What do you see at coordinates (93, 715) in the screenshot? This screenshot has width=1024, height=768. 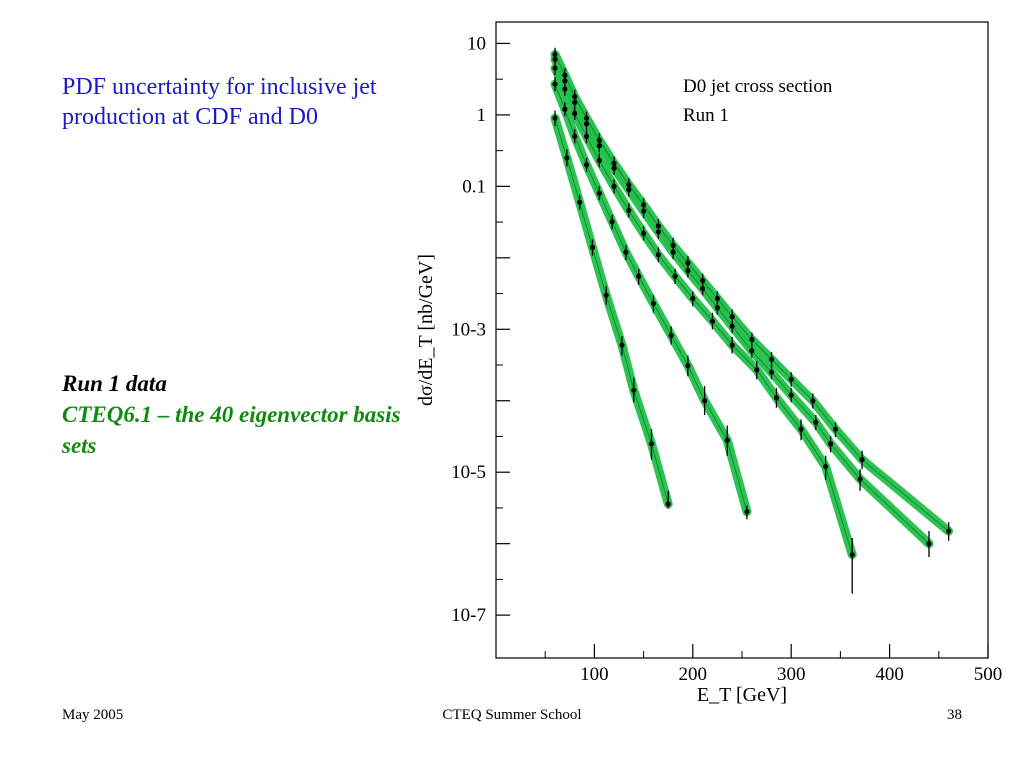 I see `footer-date: May 2005` at bounding box center [93, 715].